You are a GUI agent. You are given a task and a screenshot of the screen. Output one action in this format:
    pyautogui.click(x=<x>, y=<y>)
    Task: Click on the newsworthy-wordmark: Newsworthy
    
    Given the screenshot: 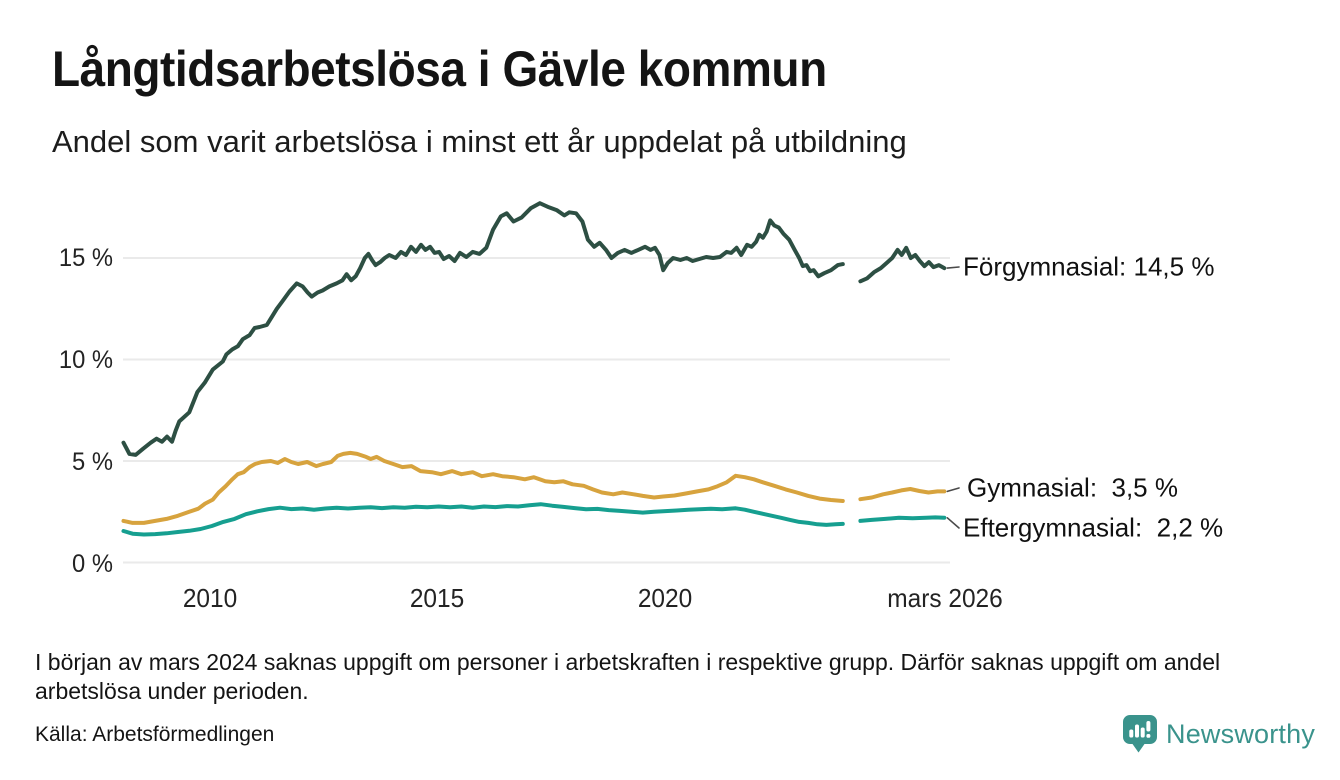 What is the action you would take?
    pyautogui.click(x=1241, y=733)
    